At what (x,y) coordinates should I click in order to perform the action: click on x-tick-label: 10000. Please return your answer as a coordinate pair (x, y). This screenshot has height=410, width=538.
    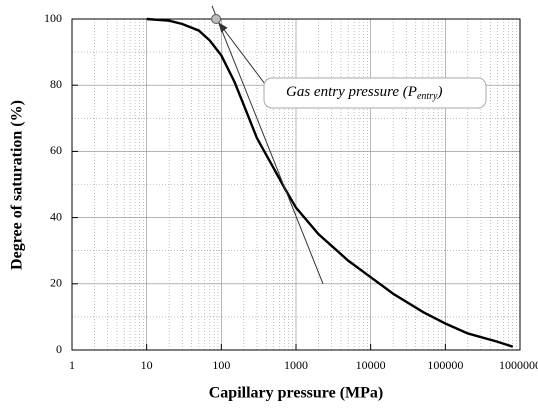
    Looking at the image, I should click on (371, 365).